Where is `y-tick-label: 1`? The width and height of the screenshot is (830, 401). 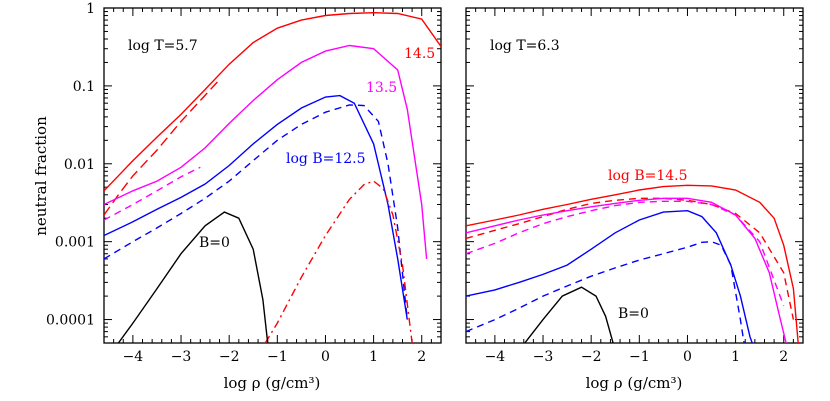
y-tick-label: 1 is located at coordinates (90, 9).